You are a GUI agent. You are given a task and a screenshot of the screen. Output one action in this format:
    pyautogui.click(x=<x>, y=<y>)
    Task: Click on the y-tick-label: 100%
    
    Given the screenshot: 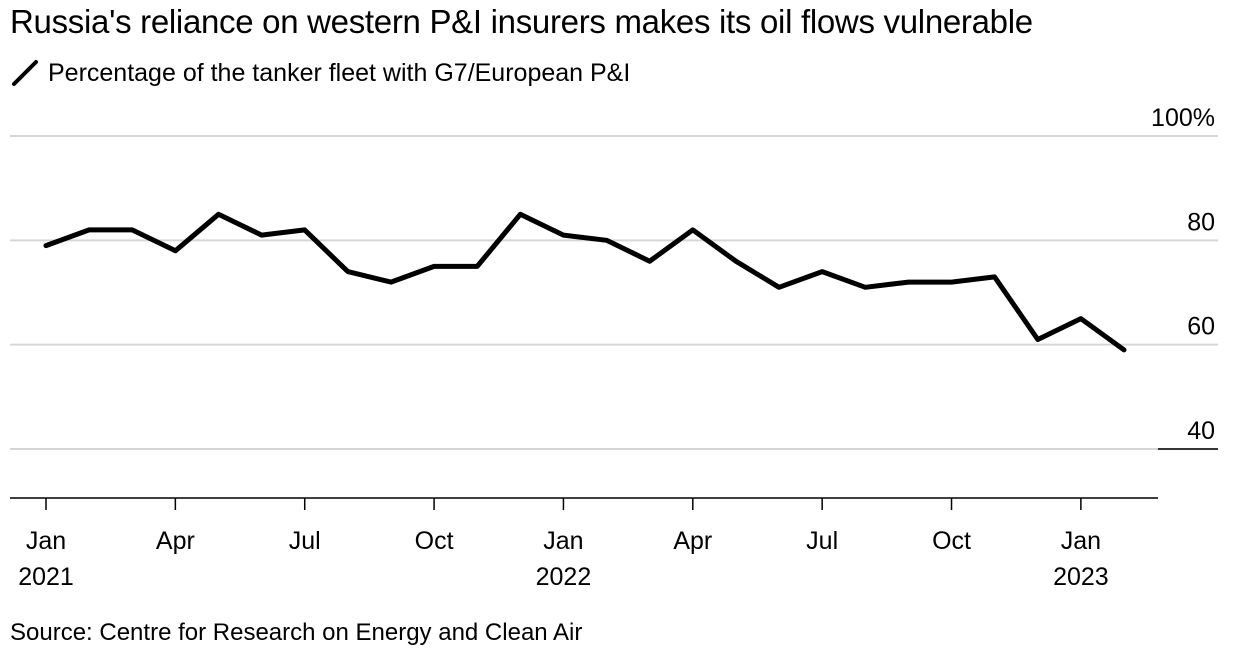 What is the action you would take?
    pyautogui.click(x=1183, y=118)
    